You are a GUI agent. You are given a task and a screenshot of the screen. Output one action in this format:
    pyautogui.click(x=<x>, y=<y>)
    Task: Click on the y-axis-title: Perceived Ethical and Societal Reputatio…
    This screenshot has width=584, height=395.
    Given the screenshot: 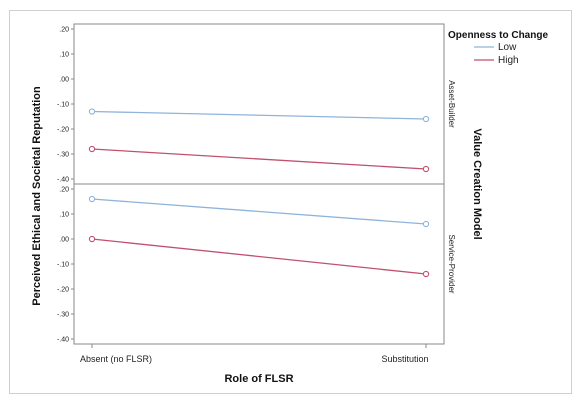 What is the action you would take?
    pyautogui.click(x=37, y=196)
    